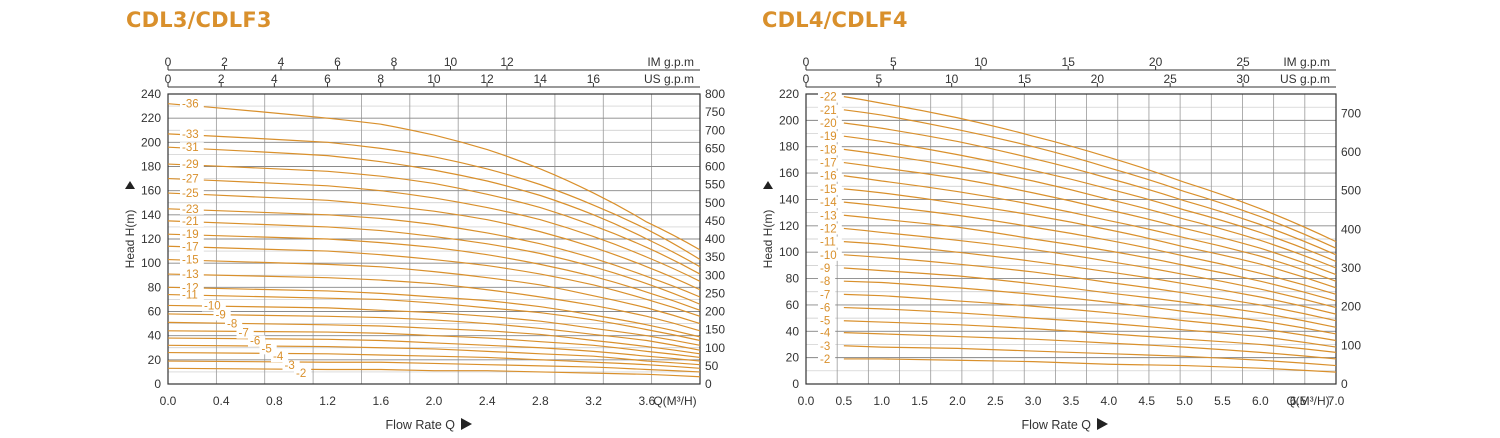 The width and height of the screenshot is (1500, 438). What do you see at coordinates (715, 167) in the screenshot?
I see `right-tick-label: 600` at bounding box center [715, 167].